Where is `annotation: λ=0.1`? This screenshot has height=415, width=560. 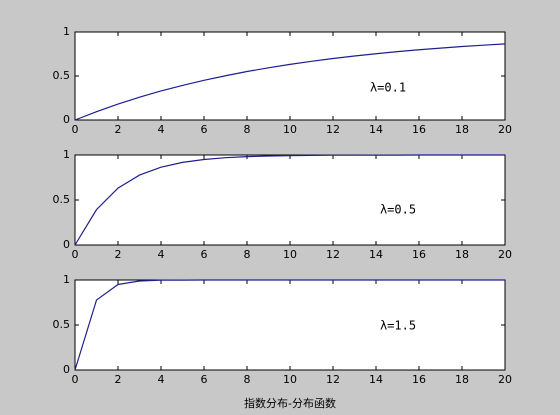 annotation: λ=0.1 is located at coordinates (388, 88).